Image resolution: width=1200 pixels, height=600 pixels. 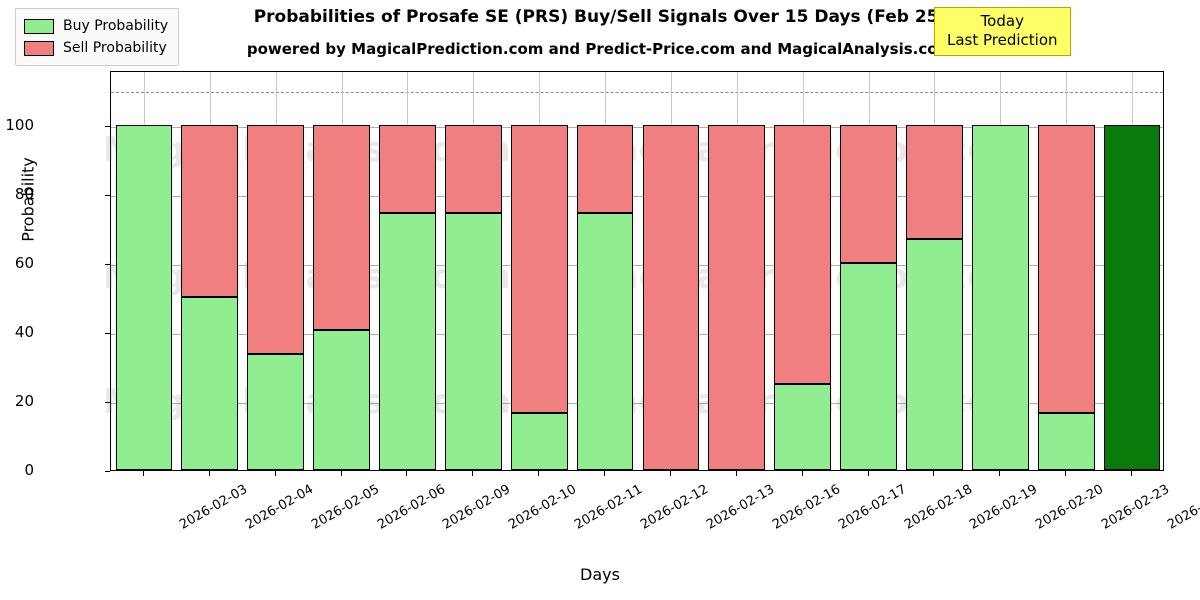 I want to click on reference-dashed-line, so click(x=637, y=93).